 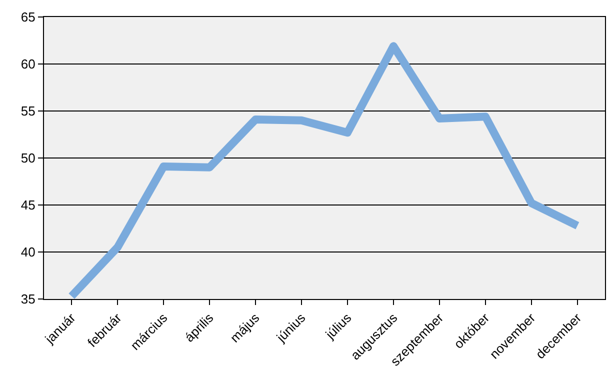 What do you see at coordinates (28, 158) in the screenshot?
I see `y-tick-label: 50` at bounding box center [28, 158].